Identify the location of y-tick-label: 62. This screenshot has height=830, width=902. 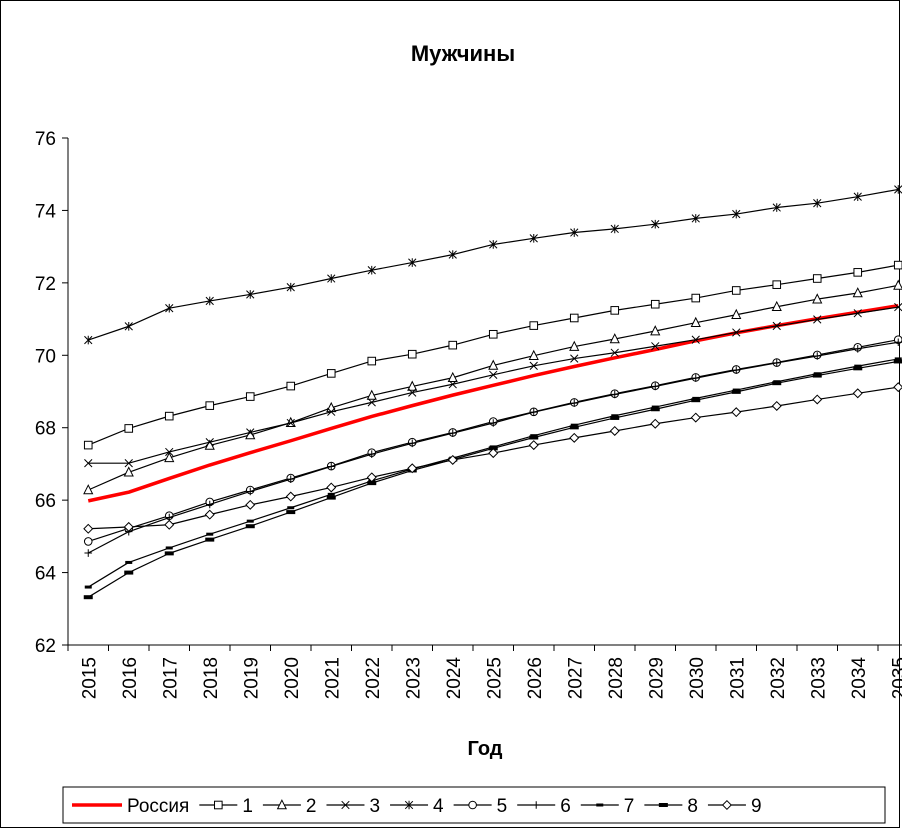
(45, 646).